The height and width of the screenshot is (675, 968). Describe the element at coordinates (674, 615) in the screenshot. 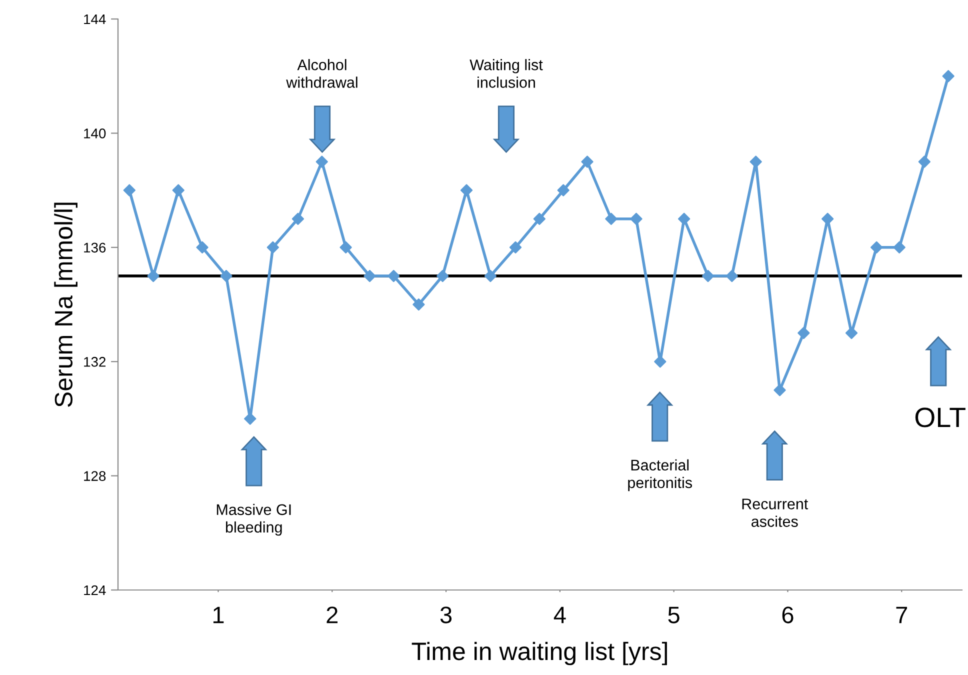

I see `x-tick-label: 5` at that location.